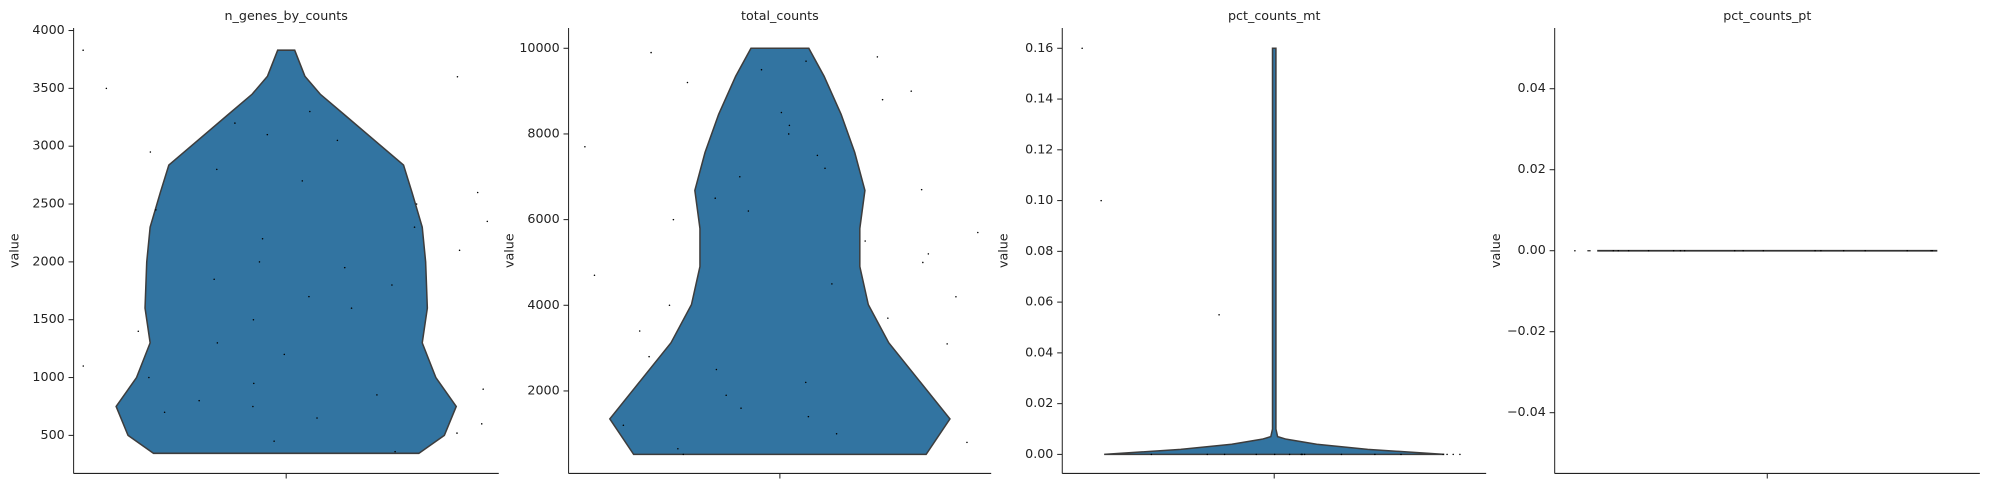 The width and height of the screenshot is (1990, 490). What do you see at coordinates (48, 376) in the screenshot?
I see `y-tick-label: 1000` at bounding box center [48, 376].